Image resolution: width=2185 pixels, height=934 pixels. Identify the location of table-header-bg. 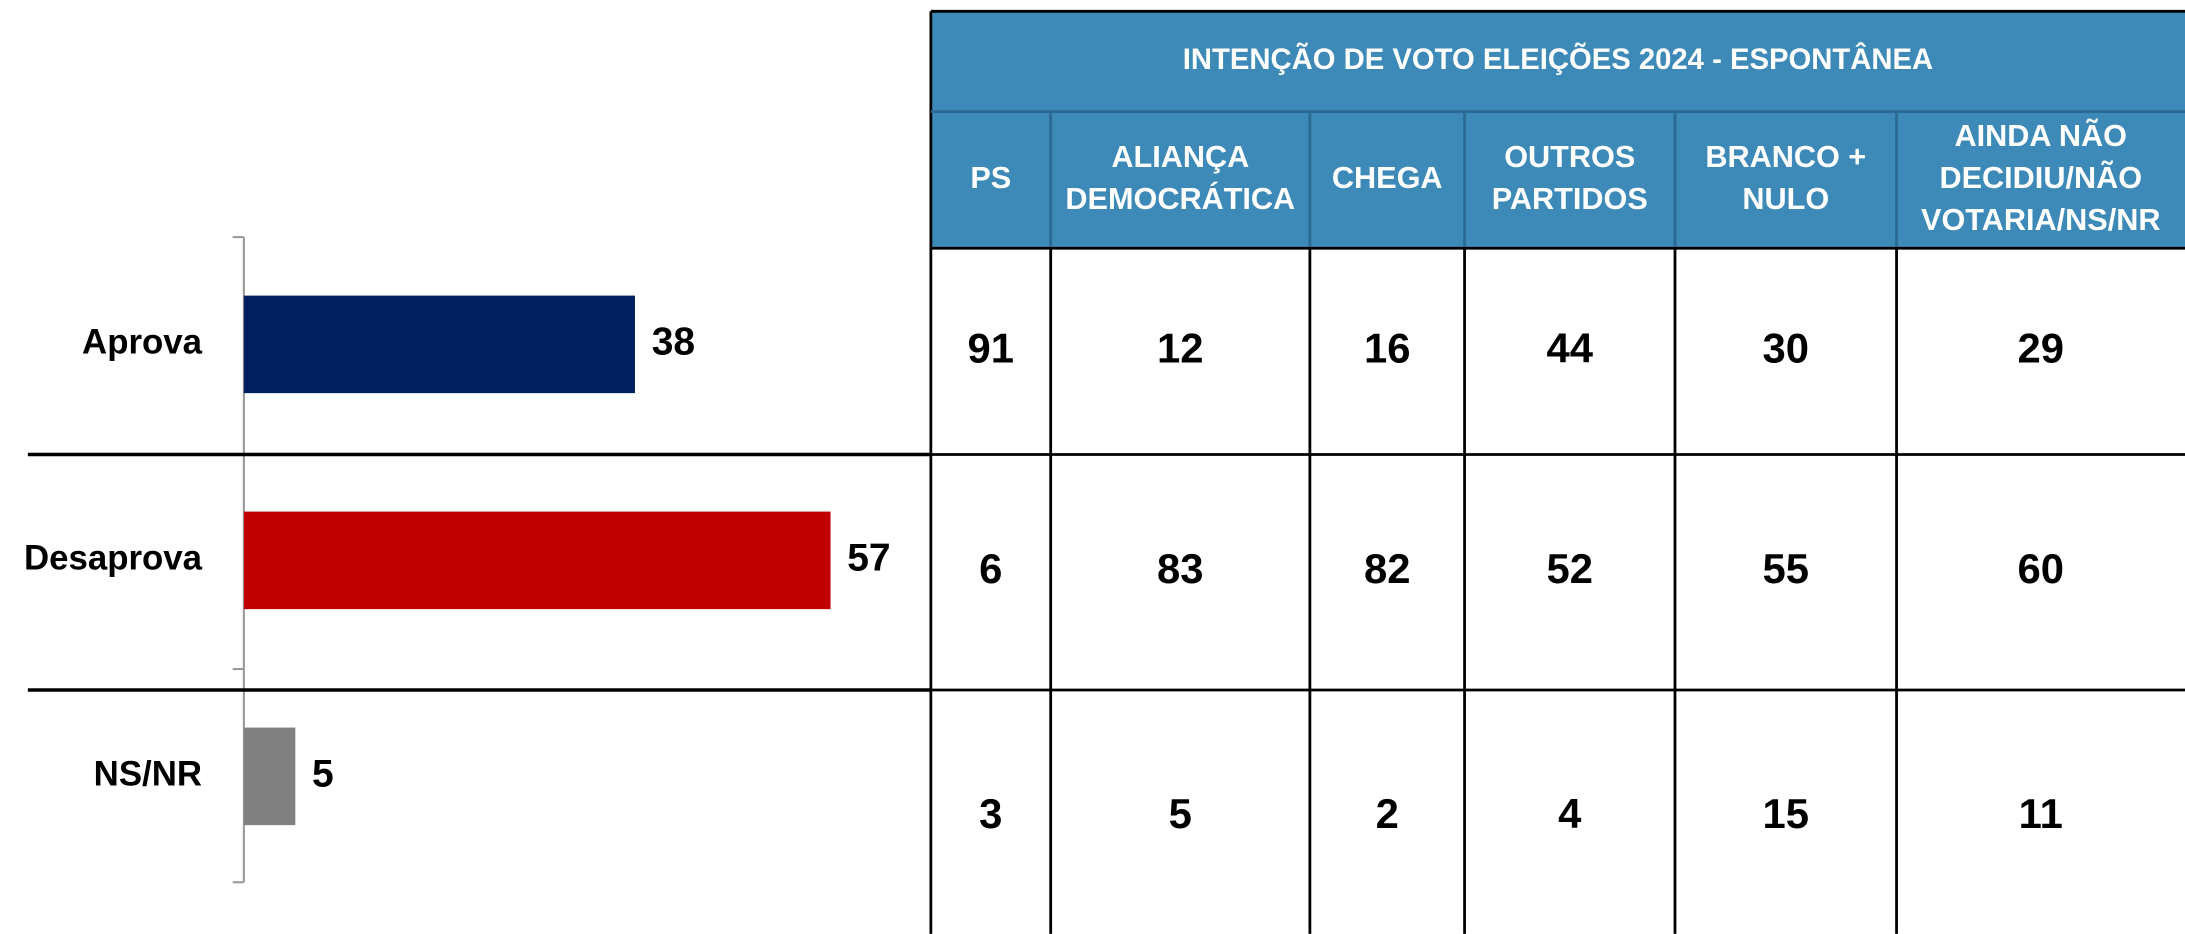
(1557, 130).